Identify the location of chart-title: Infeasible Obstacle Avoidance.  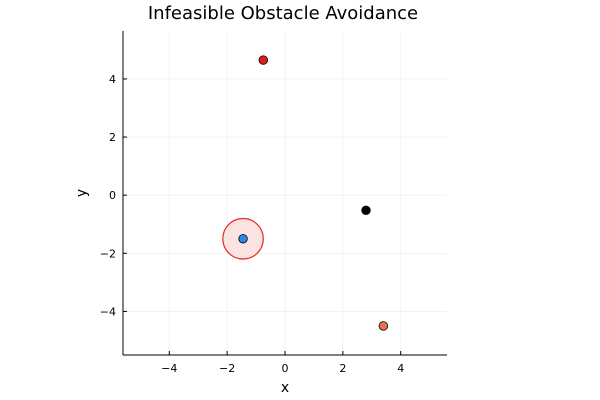
(283, 13).